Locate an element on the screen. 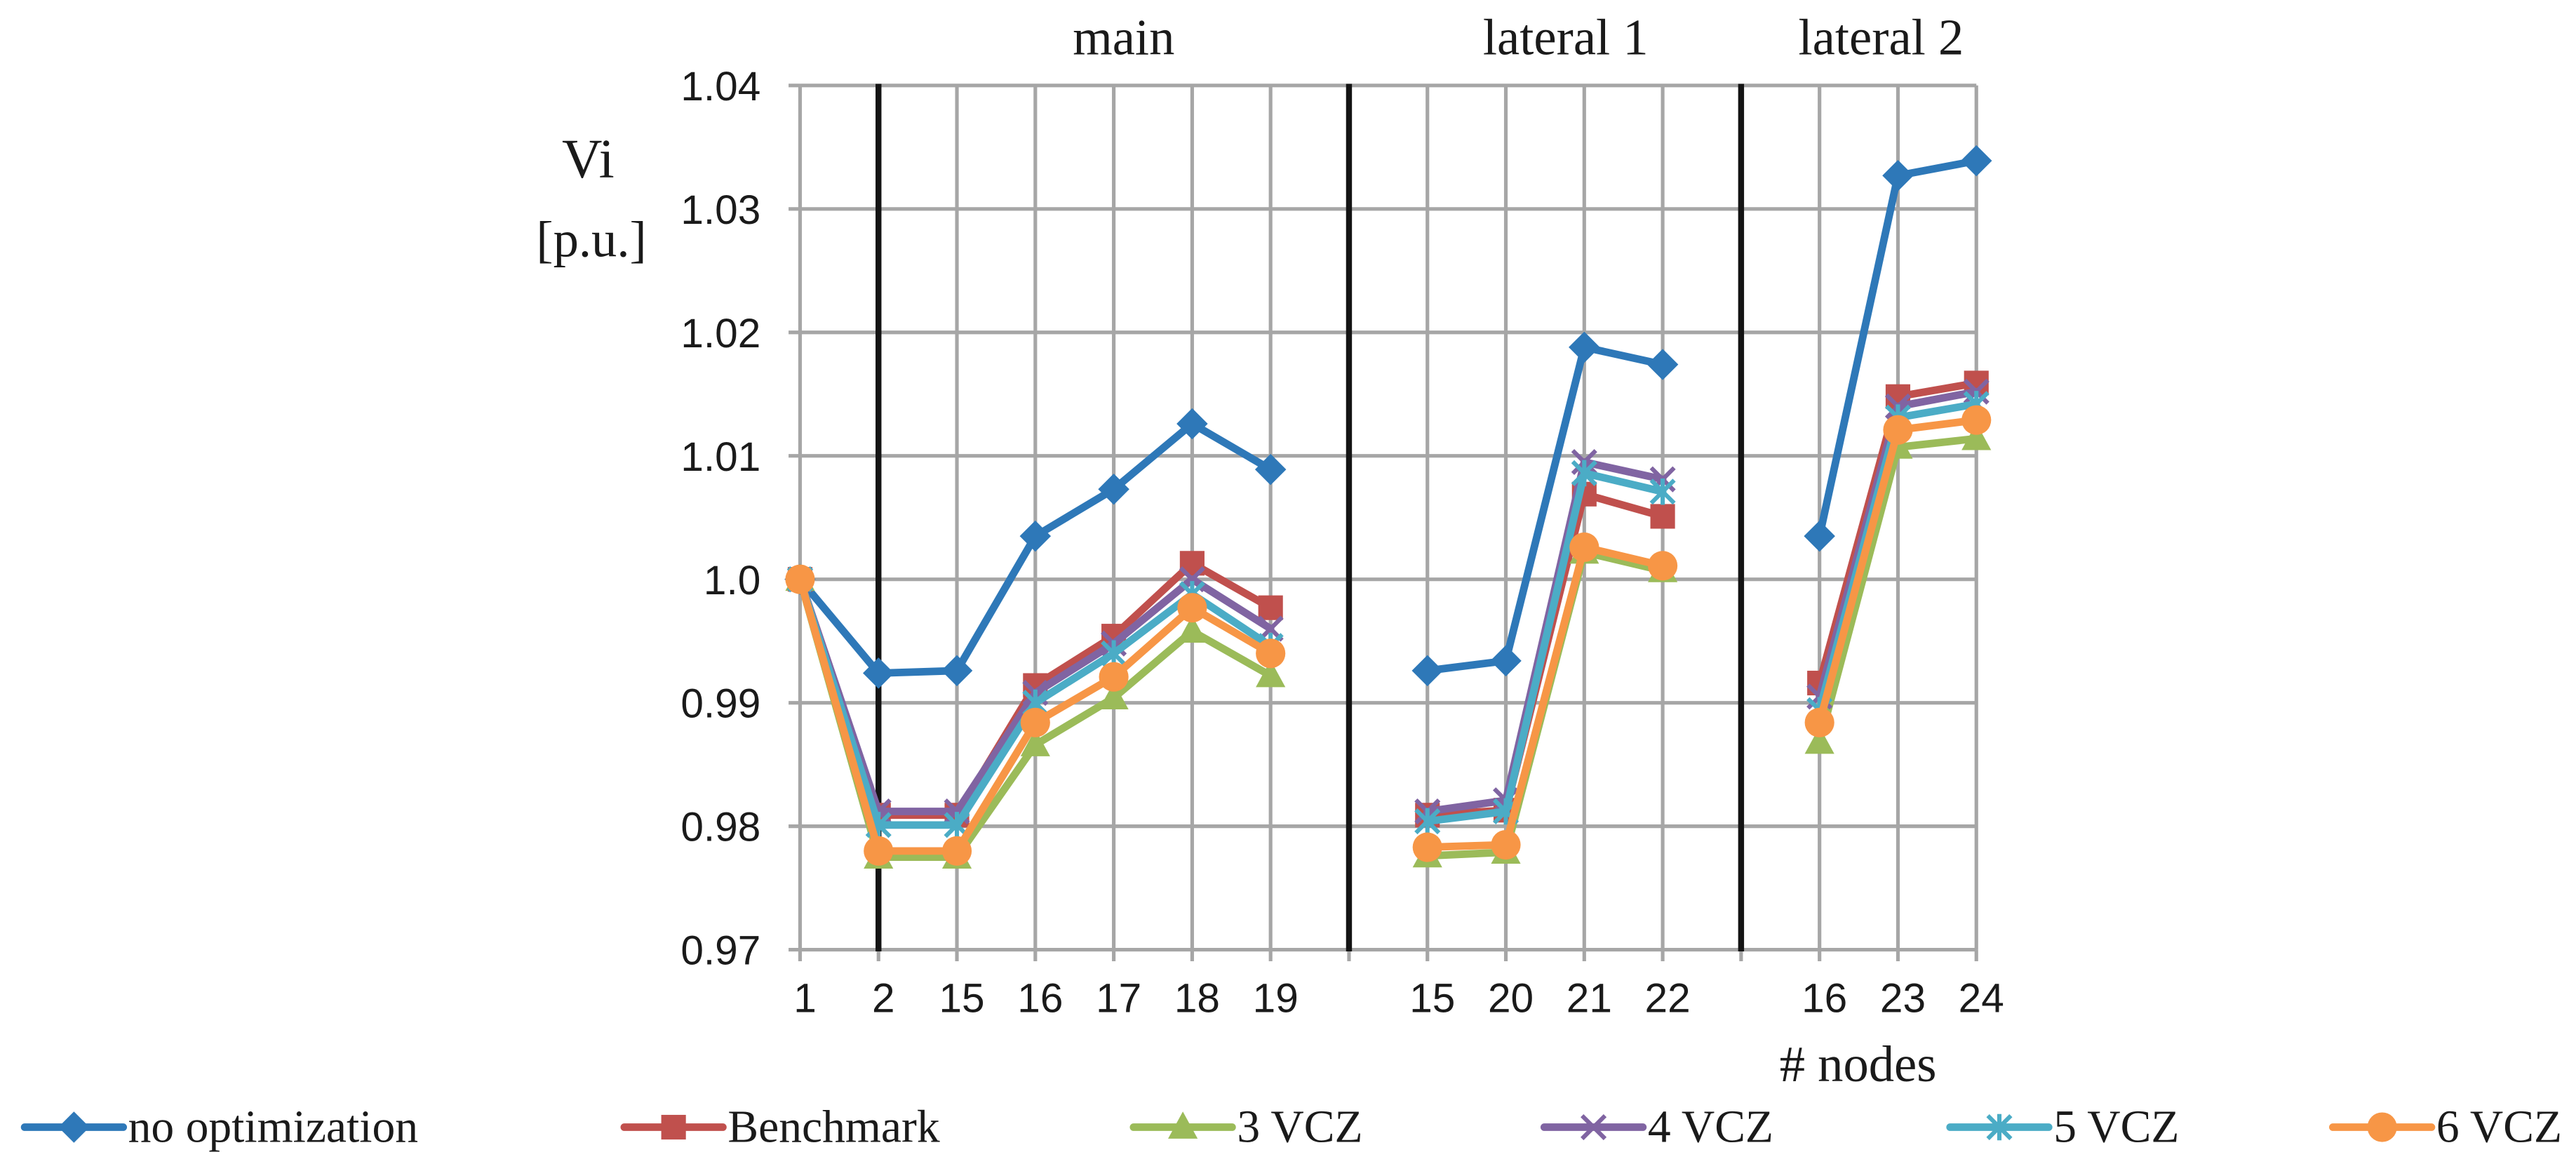 This screenshot has width=2576, height=1164. x-axis-label: # nodes is located at coordinates (1859, 1064).